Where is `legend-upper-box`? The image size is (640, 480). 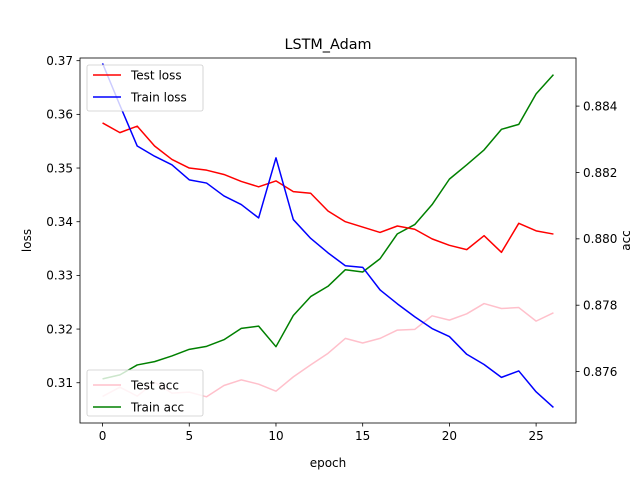
legend-upper-box is located at coordinates (145, 88).